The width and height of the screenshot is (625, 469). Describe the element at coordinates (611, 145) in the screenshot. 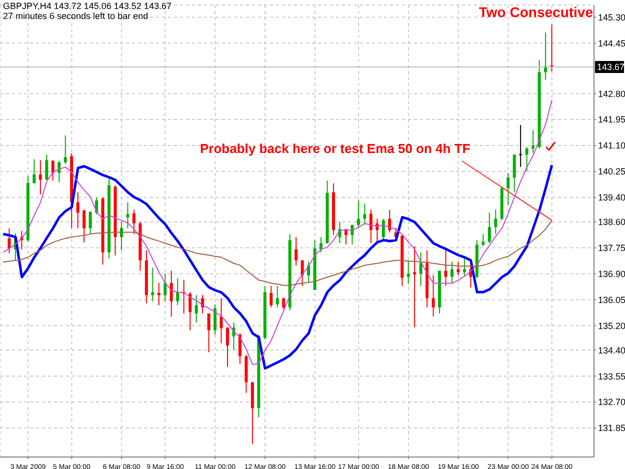

I see `y-tick-label: 141.10` at that location.